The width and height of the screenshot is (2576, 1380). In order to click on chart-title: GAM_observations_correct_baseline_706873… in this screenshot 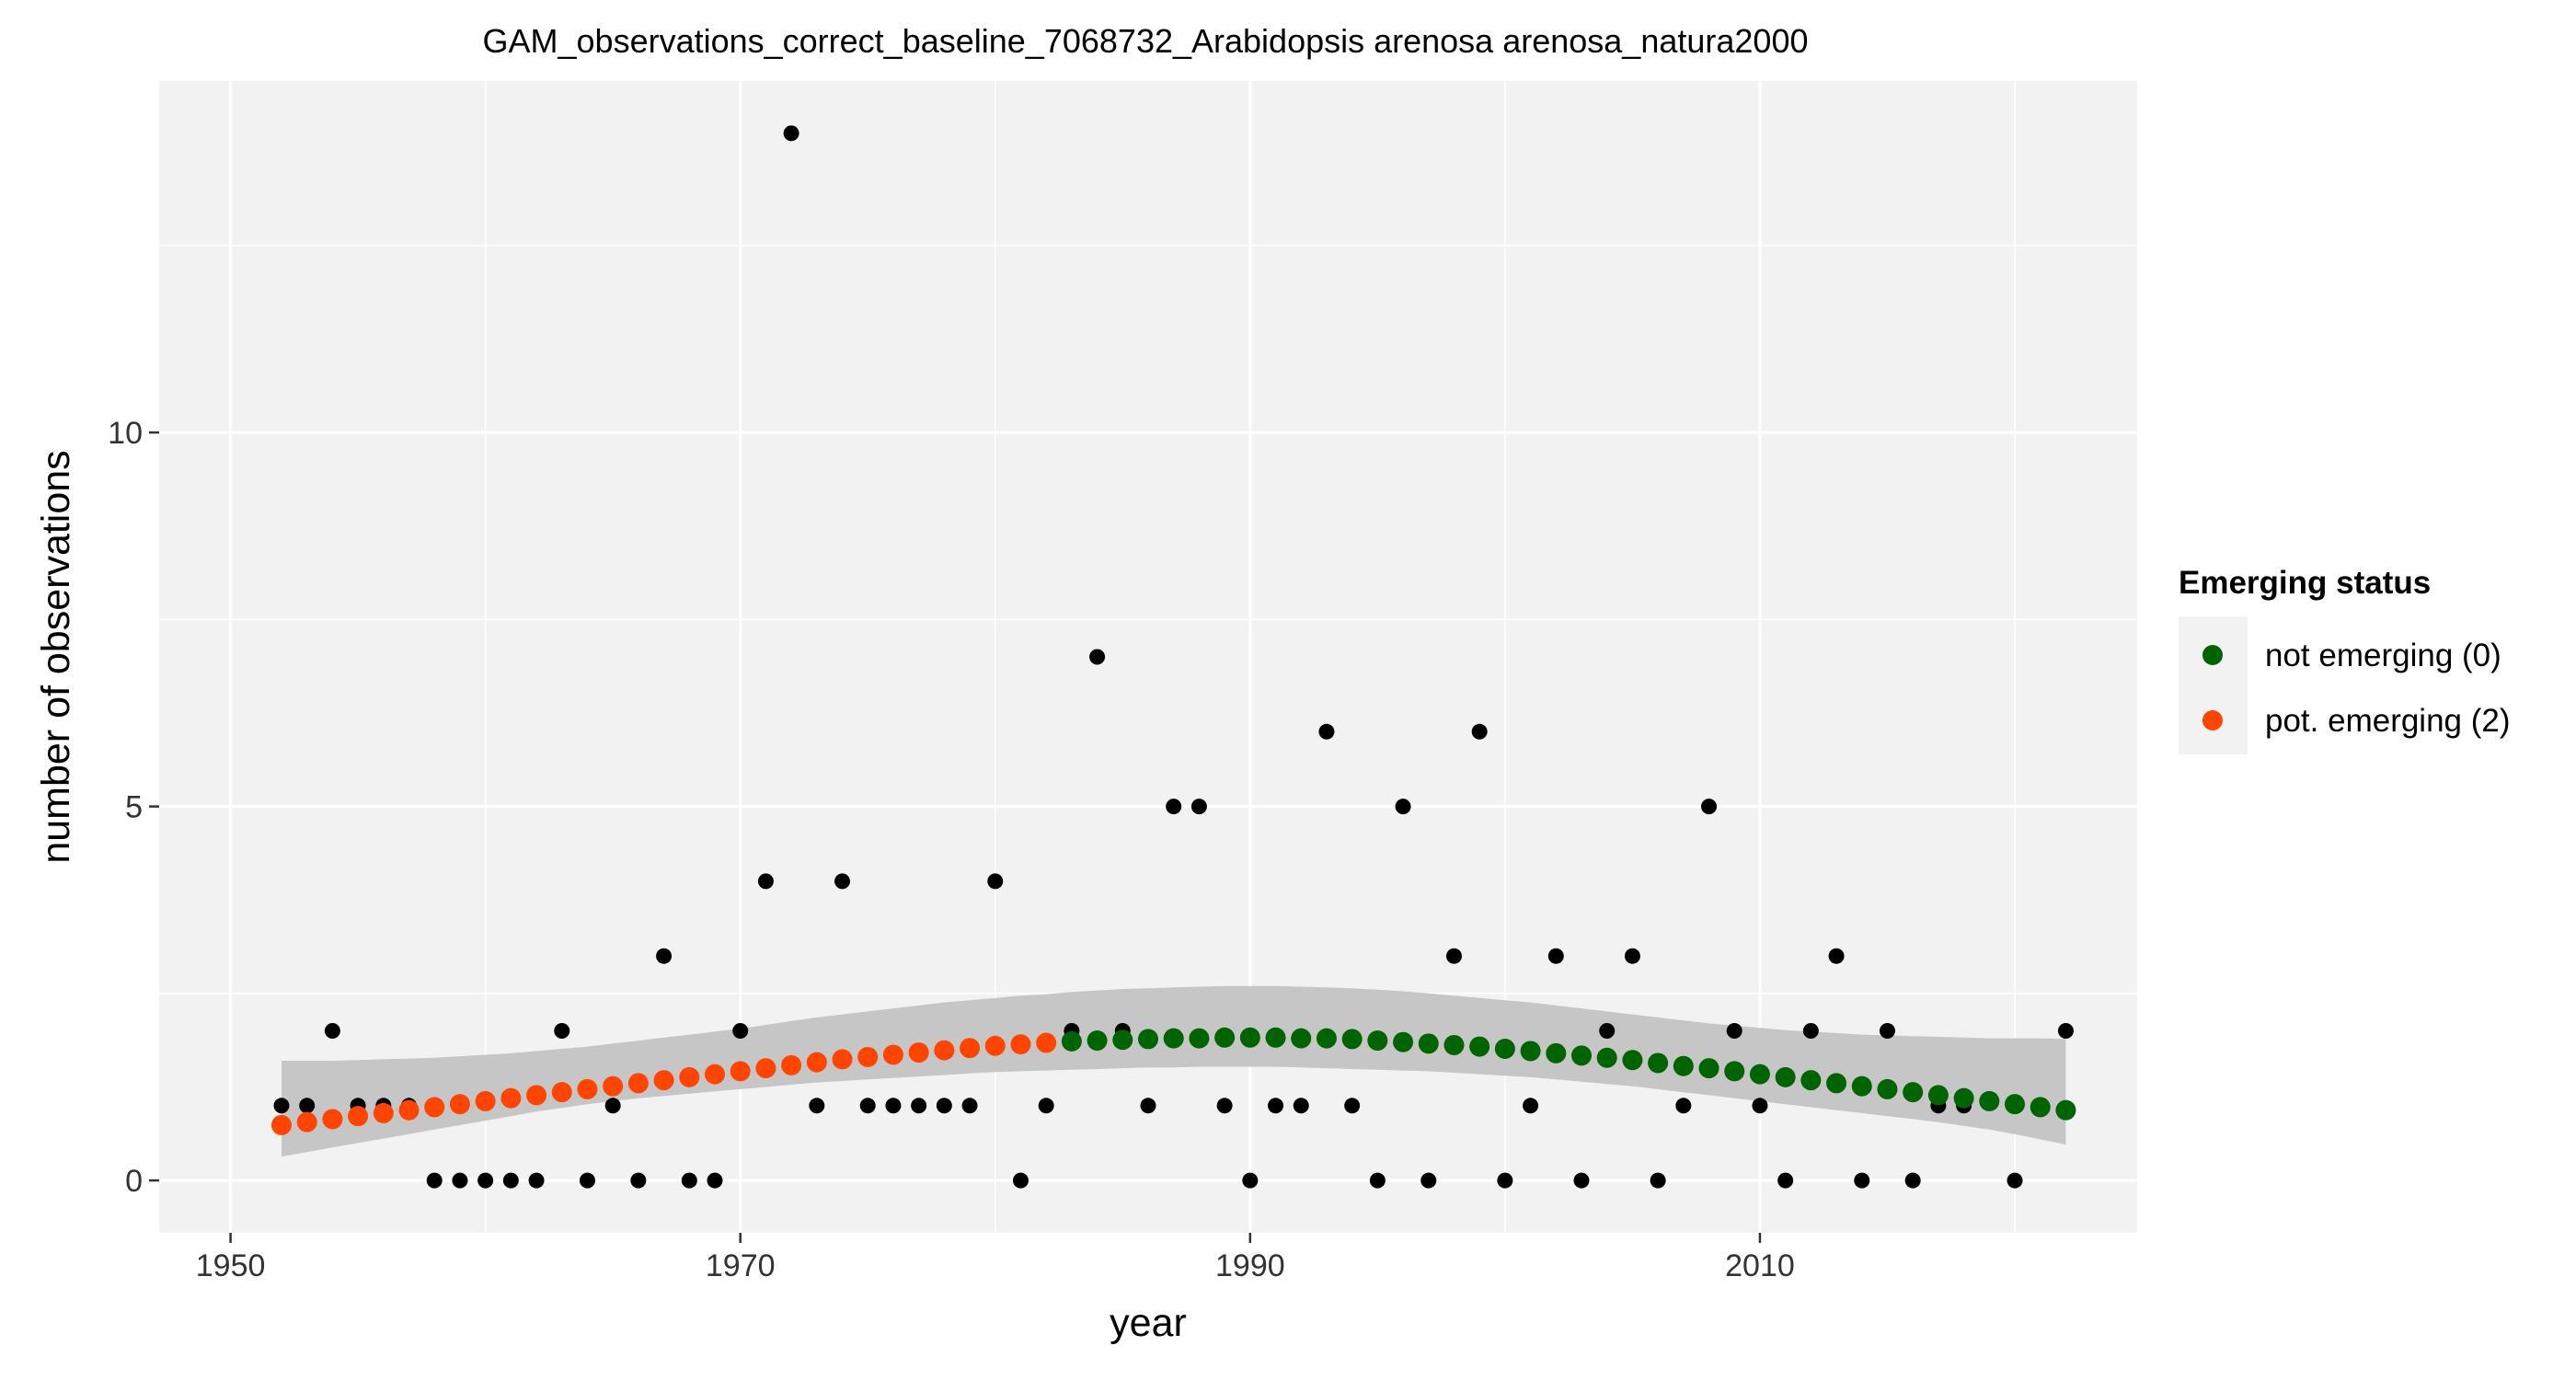, I will do `click(1146, 41)`.